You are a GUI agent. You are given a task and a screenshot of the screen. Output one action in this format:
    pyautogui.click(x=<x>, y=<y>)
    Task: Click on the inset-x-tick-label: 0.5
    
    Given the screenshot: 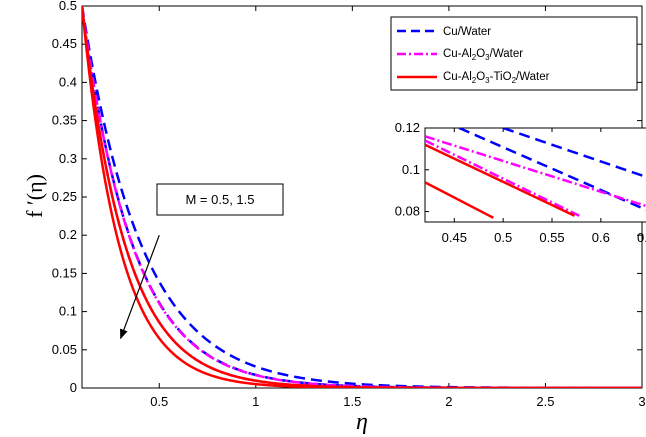 What is the action you would take?
    pyautogui.click(x=503, y=237)
    